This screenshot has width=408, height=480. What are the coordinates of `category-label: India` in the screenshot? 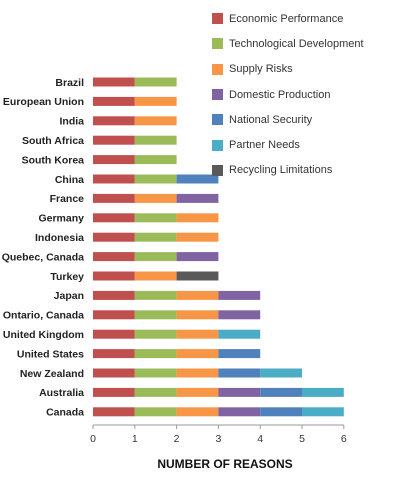 It's located at (71, 122).